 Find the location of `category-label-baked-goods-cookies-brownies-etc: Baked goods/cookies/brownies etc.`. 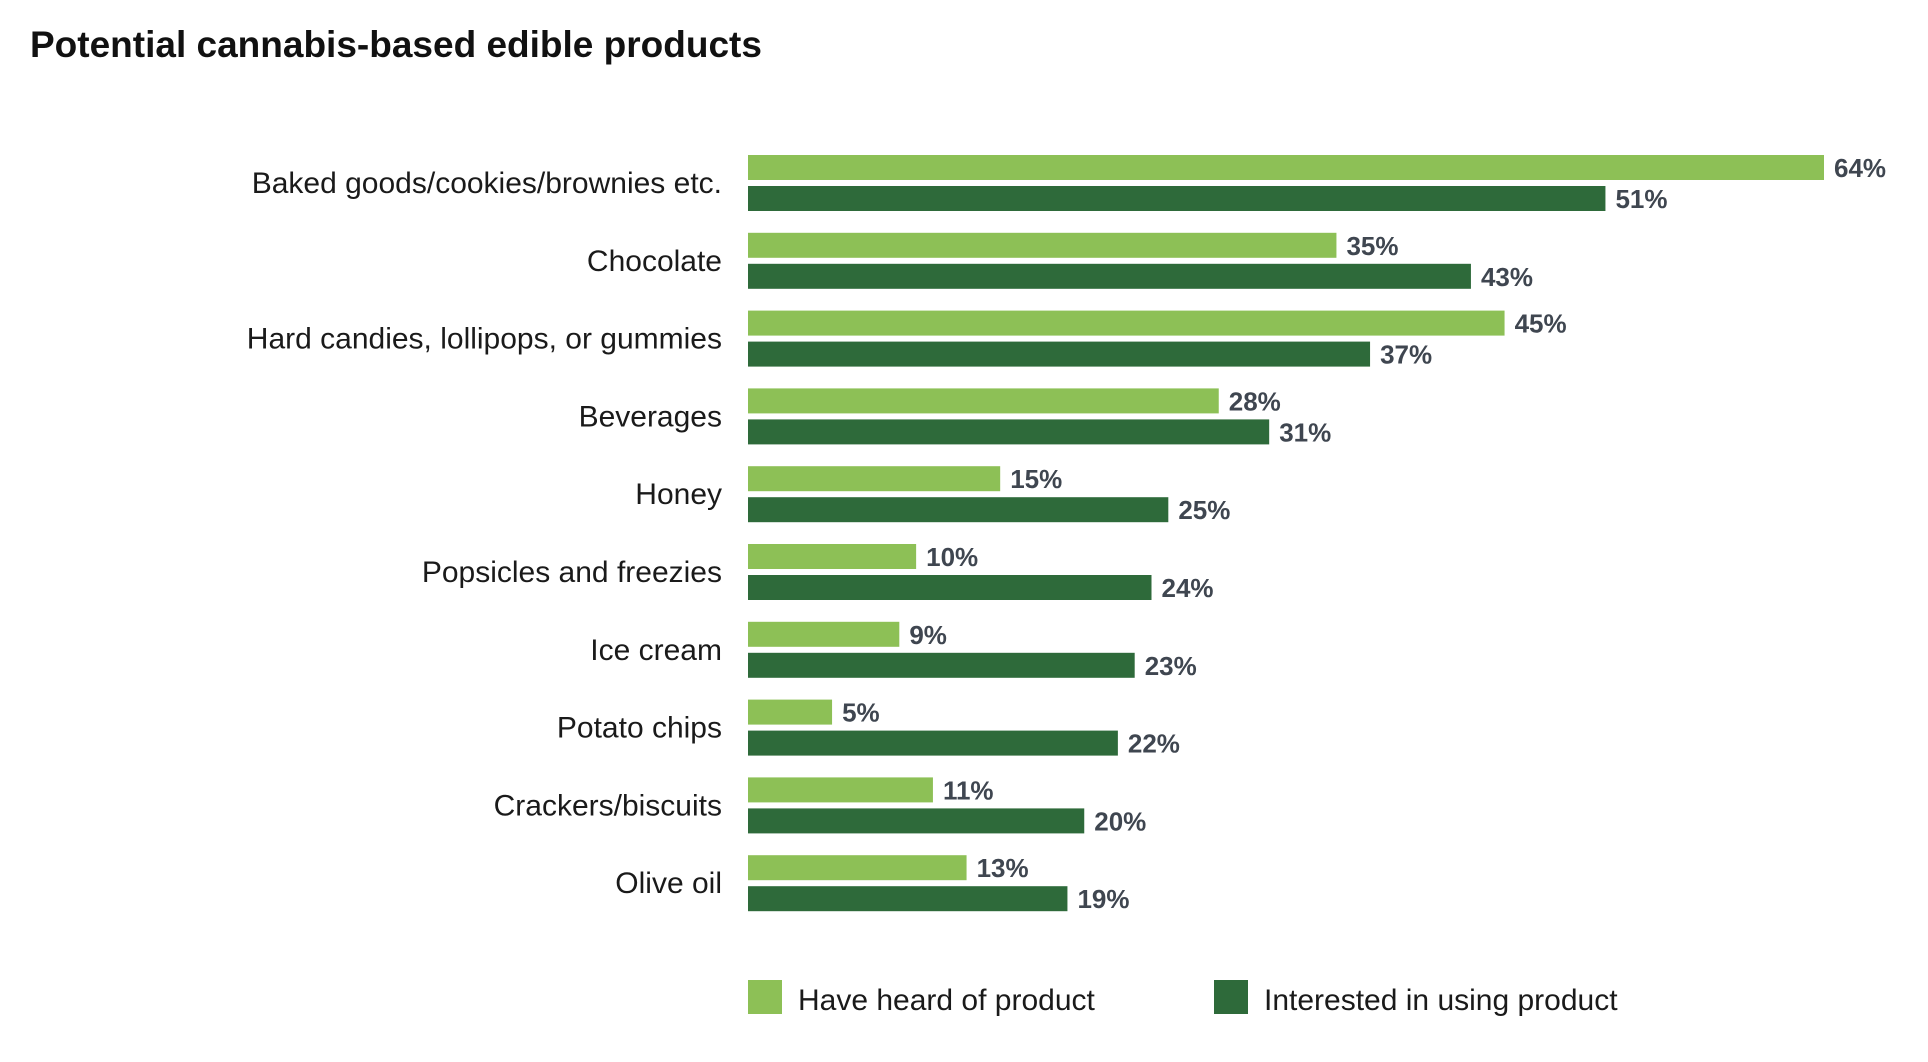

category-label-baked-goods-cookies-brownies-etc: Baked goods/cookies/brownies etc. is located at coordinates (487, 183).